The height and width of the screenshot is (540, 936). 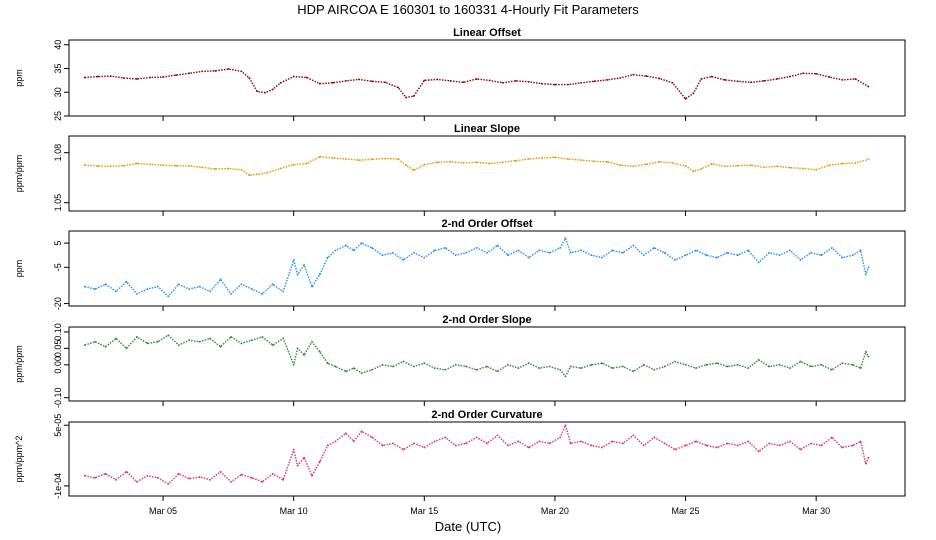 What do you see at coordinates (58, 397) in the screenshot?
I see `y-tick-label: -0.10` at bounding box center [58, 397].